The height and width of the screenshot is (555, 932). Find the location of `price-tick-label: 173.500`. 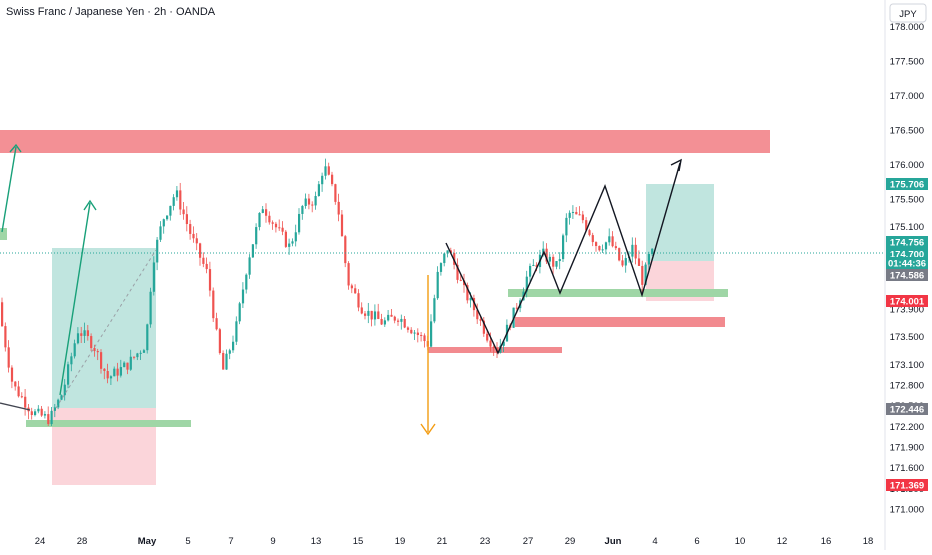

price-tick-label: 173.500 is located at coordinates (907, 337).